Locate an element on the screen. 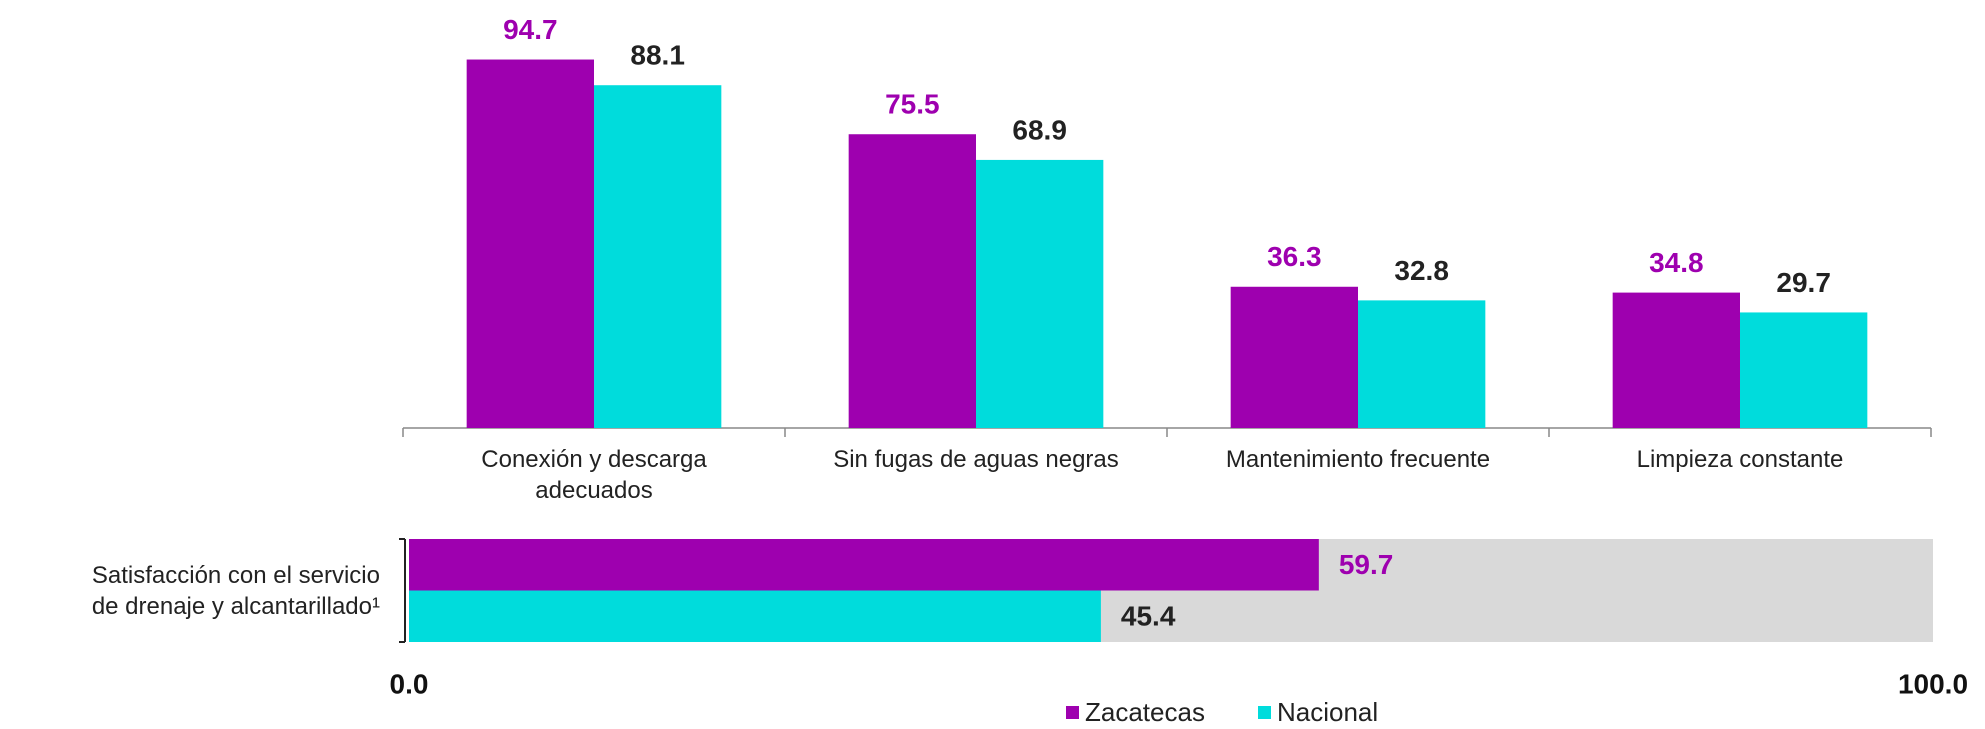 This screenshot has height=729, width=1985. x-tick-label: Limpieza constante is located at coordinates (1740, 459).